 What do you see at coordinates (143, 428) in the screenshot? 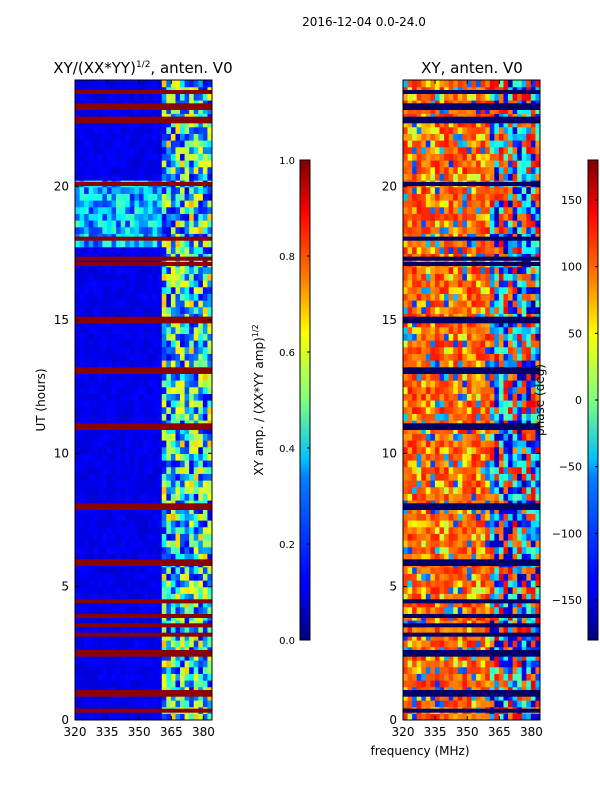
I see `panel1-flagged-row` at bounding box center [143, 428].